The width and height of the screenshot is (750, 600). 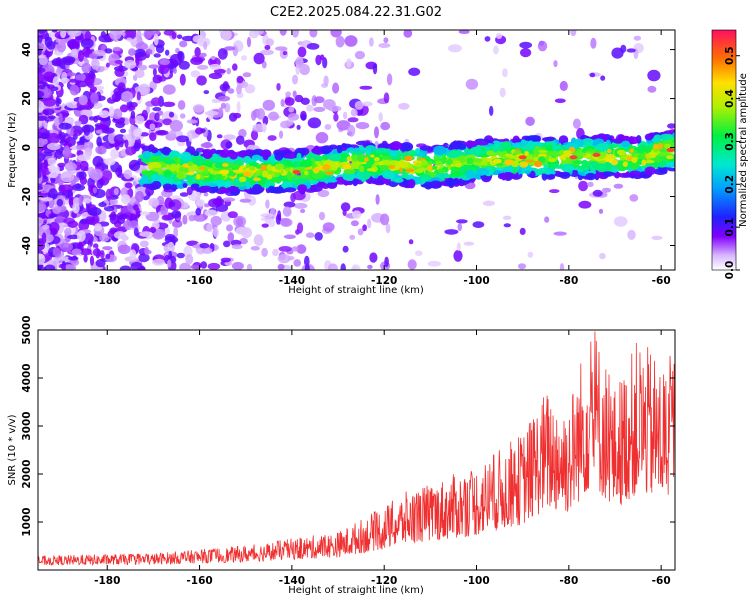 I want to click on y-tick-label: 20, so click(x=27, y=98).